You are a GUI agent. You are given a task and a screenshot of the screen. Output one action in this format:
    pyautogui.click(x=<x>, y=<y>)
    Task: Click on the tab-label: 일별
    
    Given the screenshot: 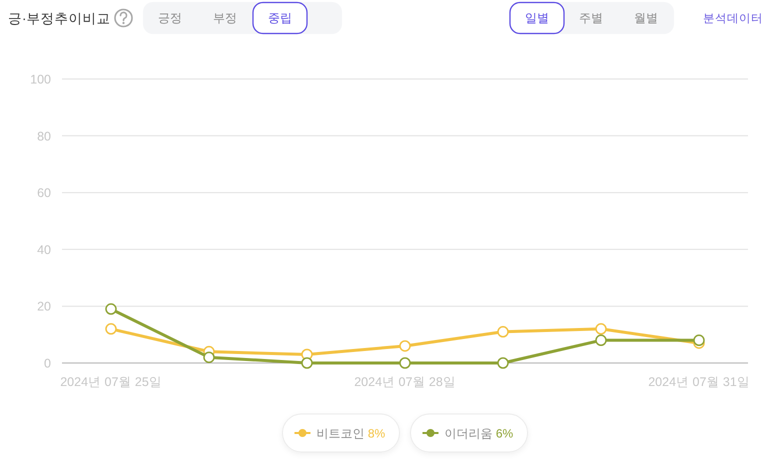 What is the action you would take?
    pyautogui.click(x=537, y=18)
    